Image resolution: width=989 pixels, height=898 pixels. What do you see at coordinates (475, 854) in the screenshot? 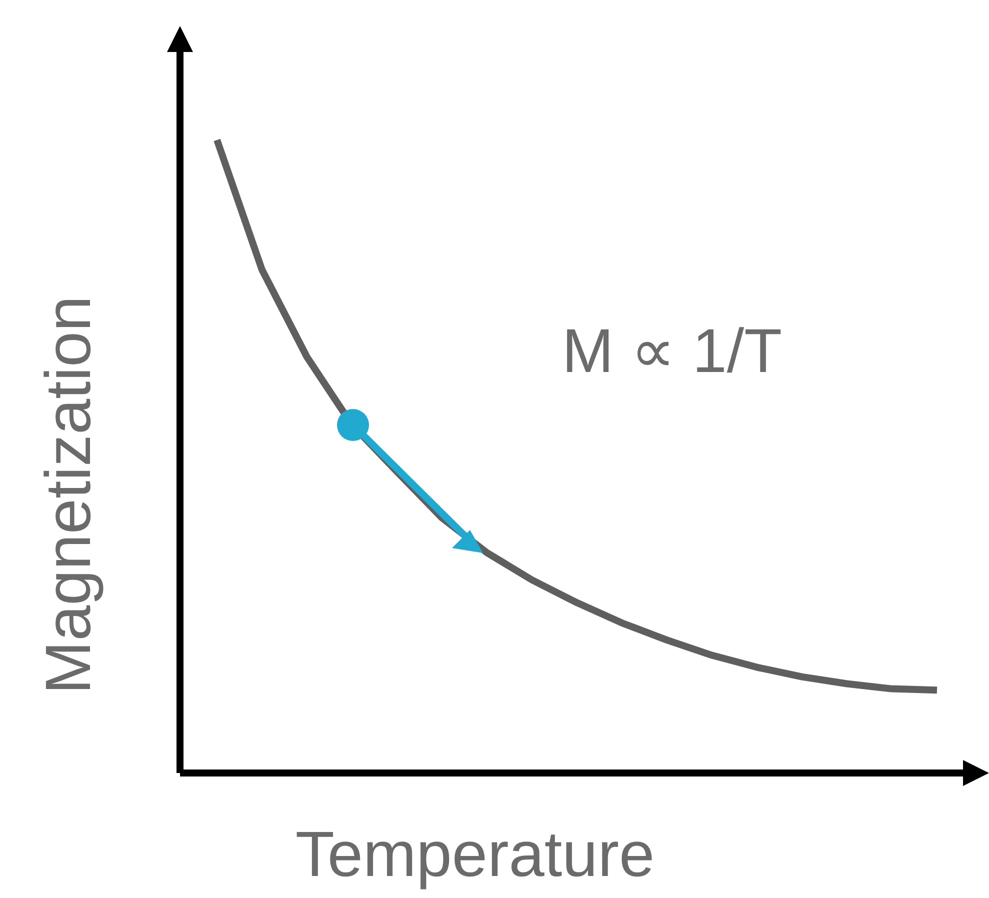
I see `x-axis-title: Temperature` at bounding box center [475, 854].